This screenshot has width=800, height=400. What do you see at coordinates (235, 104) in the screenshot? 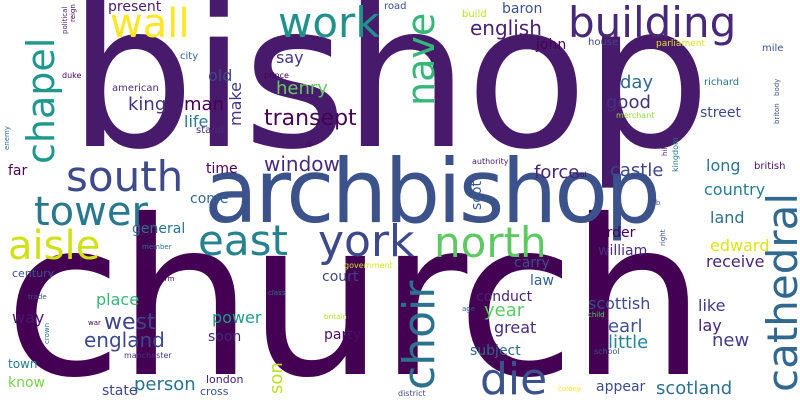
I see `word-make: make` at bounding box center [235, 104].